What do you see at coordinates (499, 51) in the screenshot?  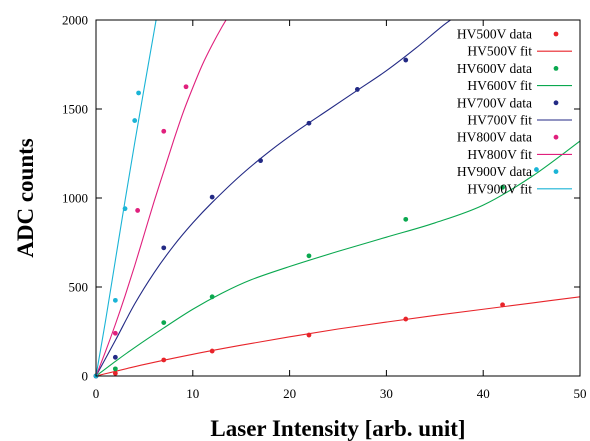 I see `legend-label-hv500v-fit: HV500V fit` at bounding box center [499, 51].